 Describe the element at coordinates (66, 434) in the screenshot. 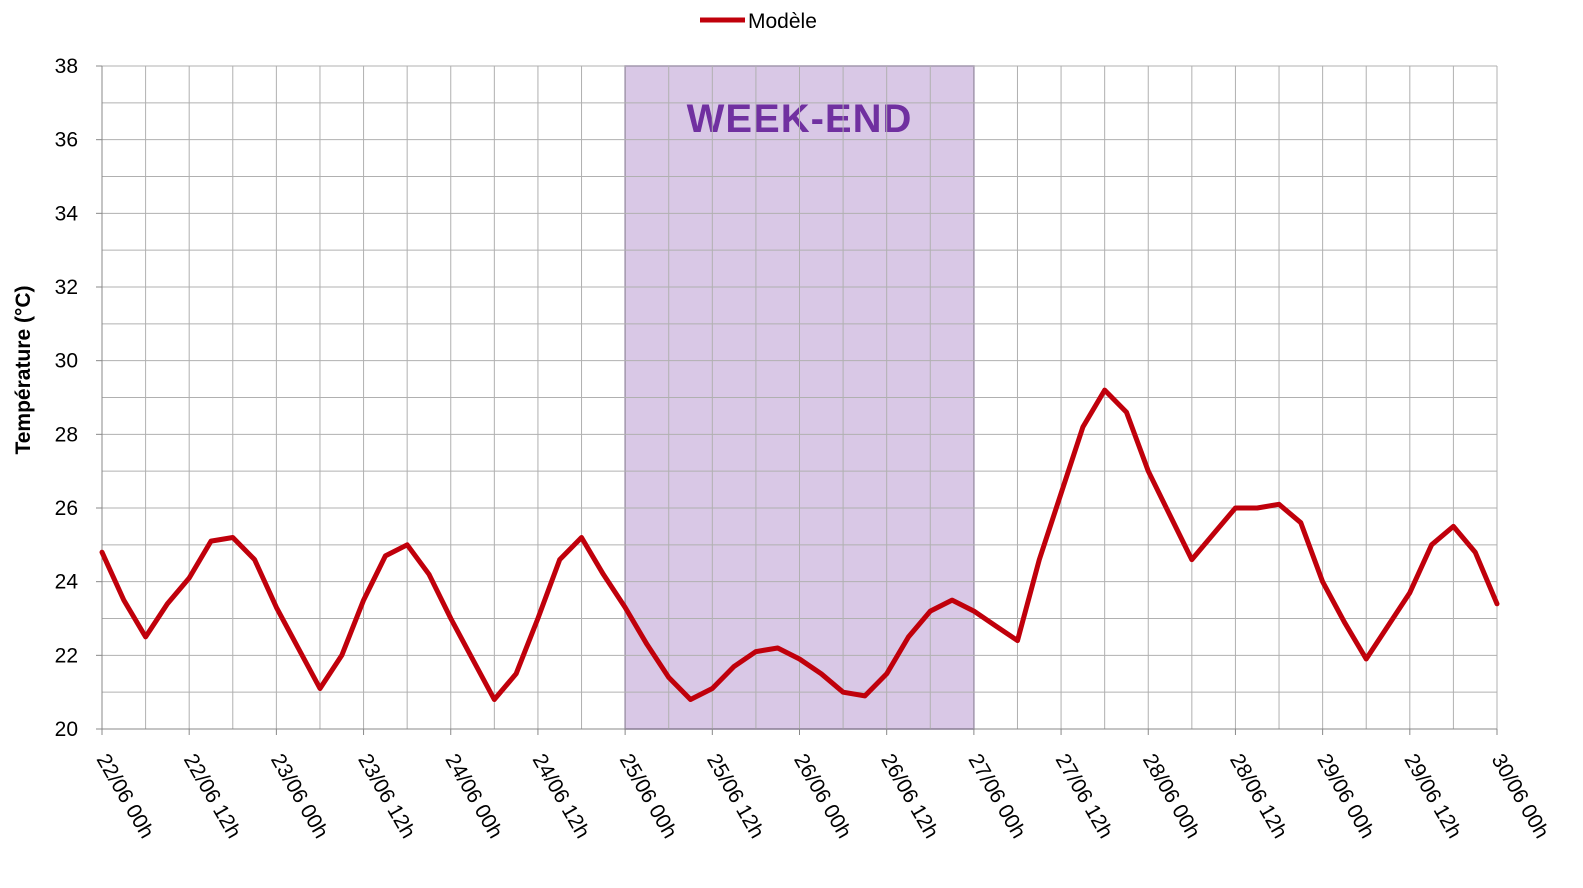

I see `y-tick-label: 28` at that location.